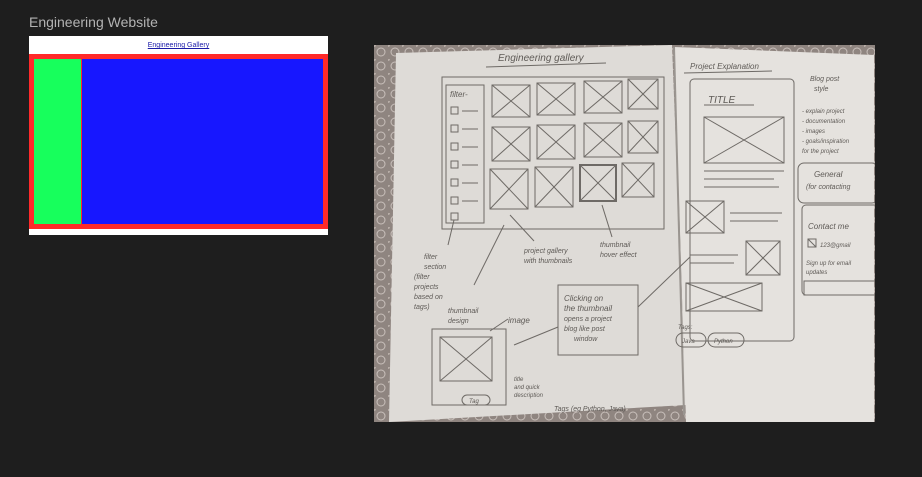 The height and width of the screenshot is (477, 922). I want to click on sketch-thumb-note-2: hover effect, so click(619, 255).